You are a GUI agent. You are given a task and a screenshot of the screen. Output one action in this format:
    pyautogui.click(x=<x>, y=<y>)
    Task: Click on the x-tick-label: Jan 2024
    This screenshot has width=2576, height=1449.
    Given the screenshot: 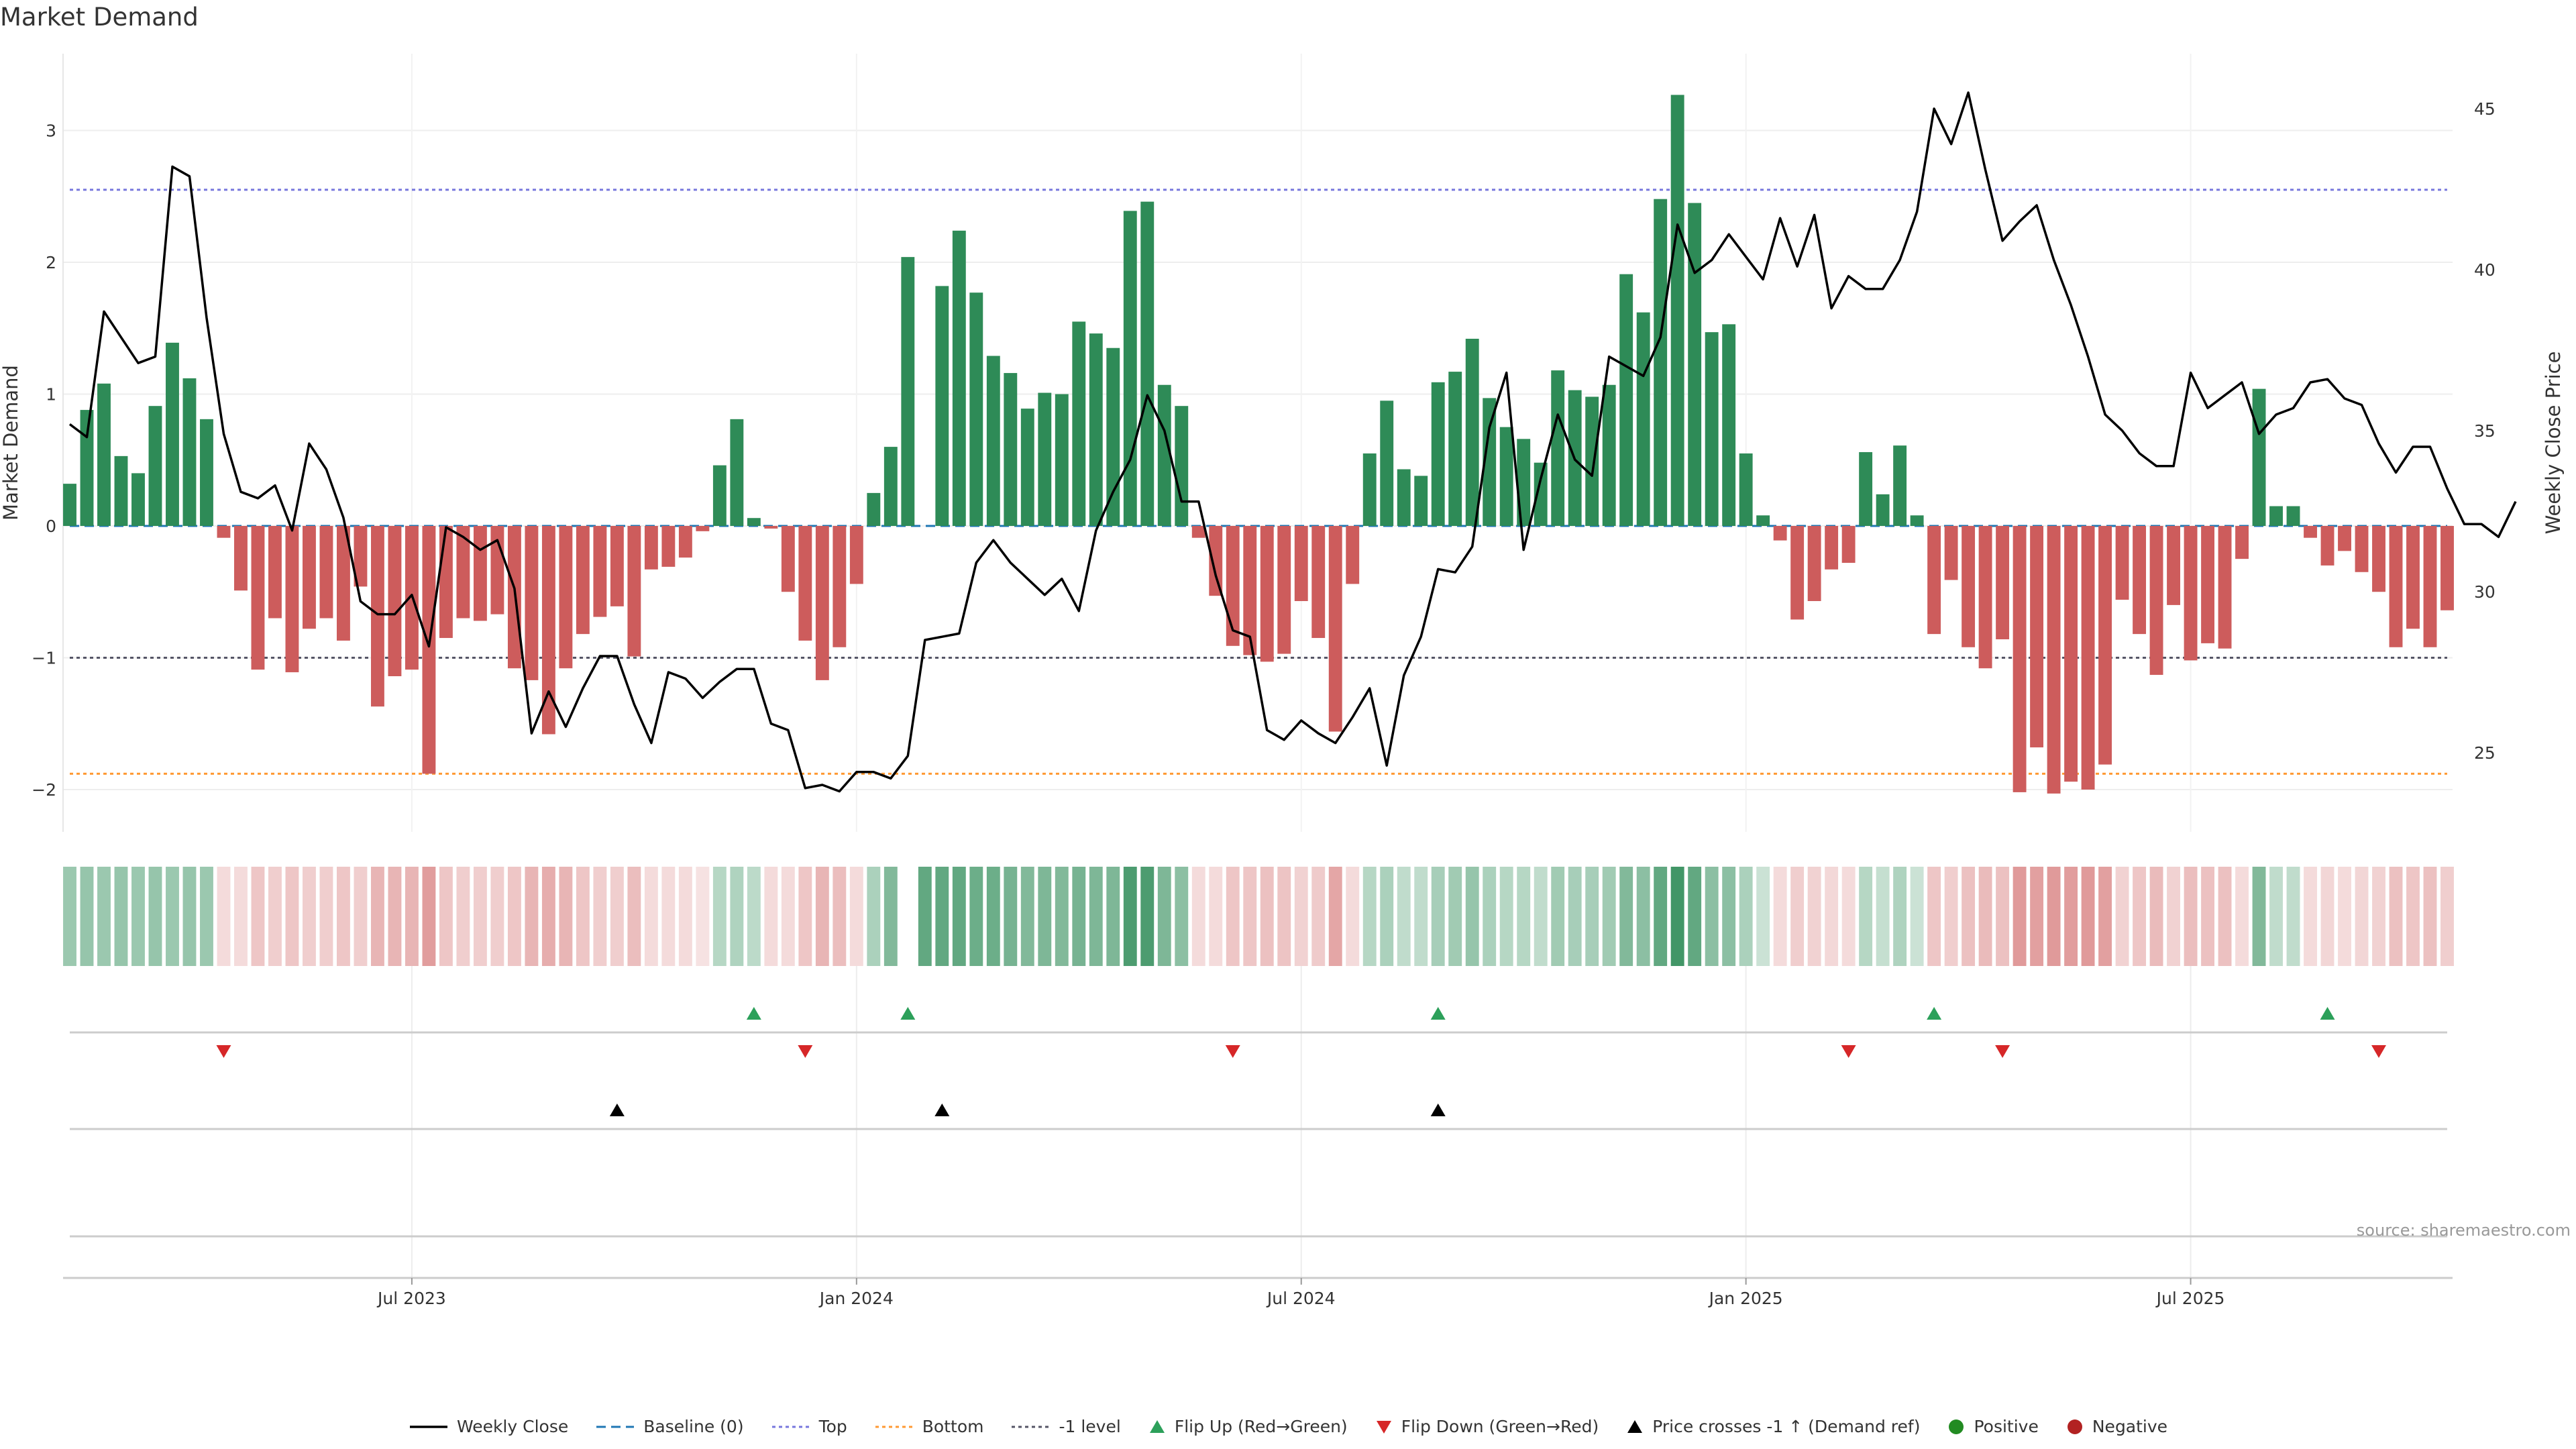 What is the action you would take?
    pyautogui.click(x=856, y=1298)
    